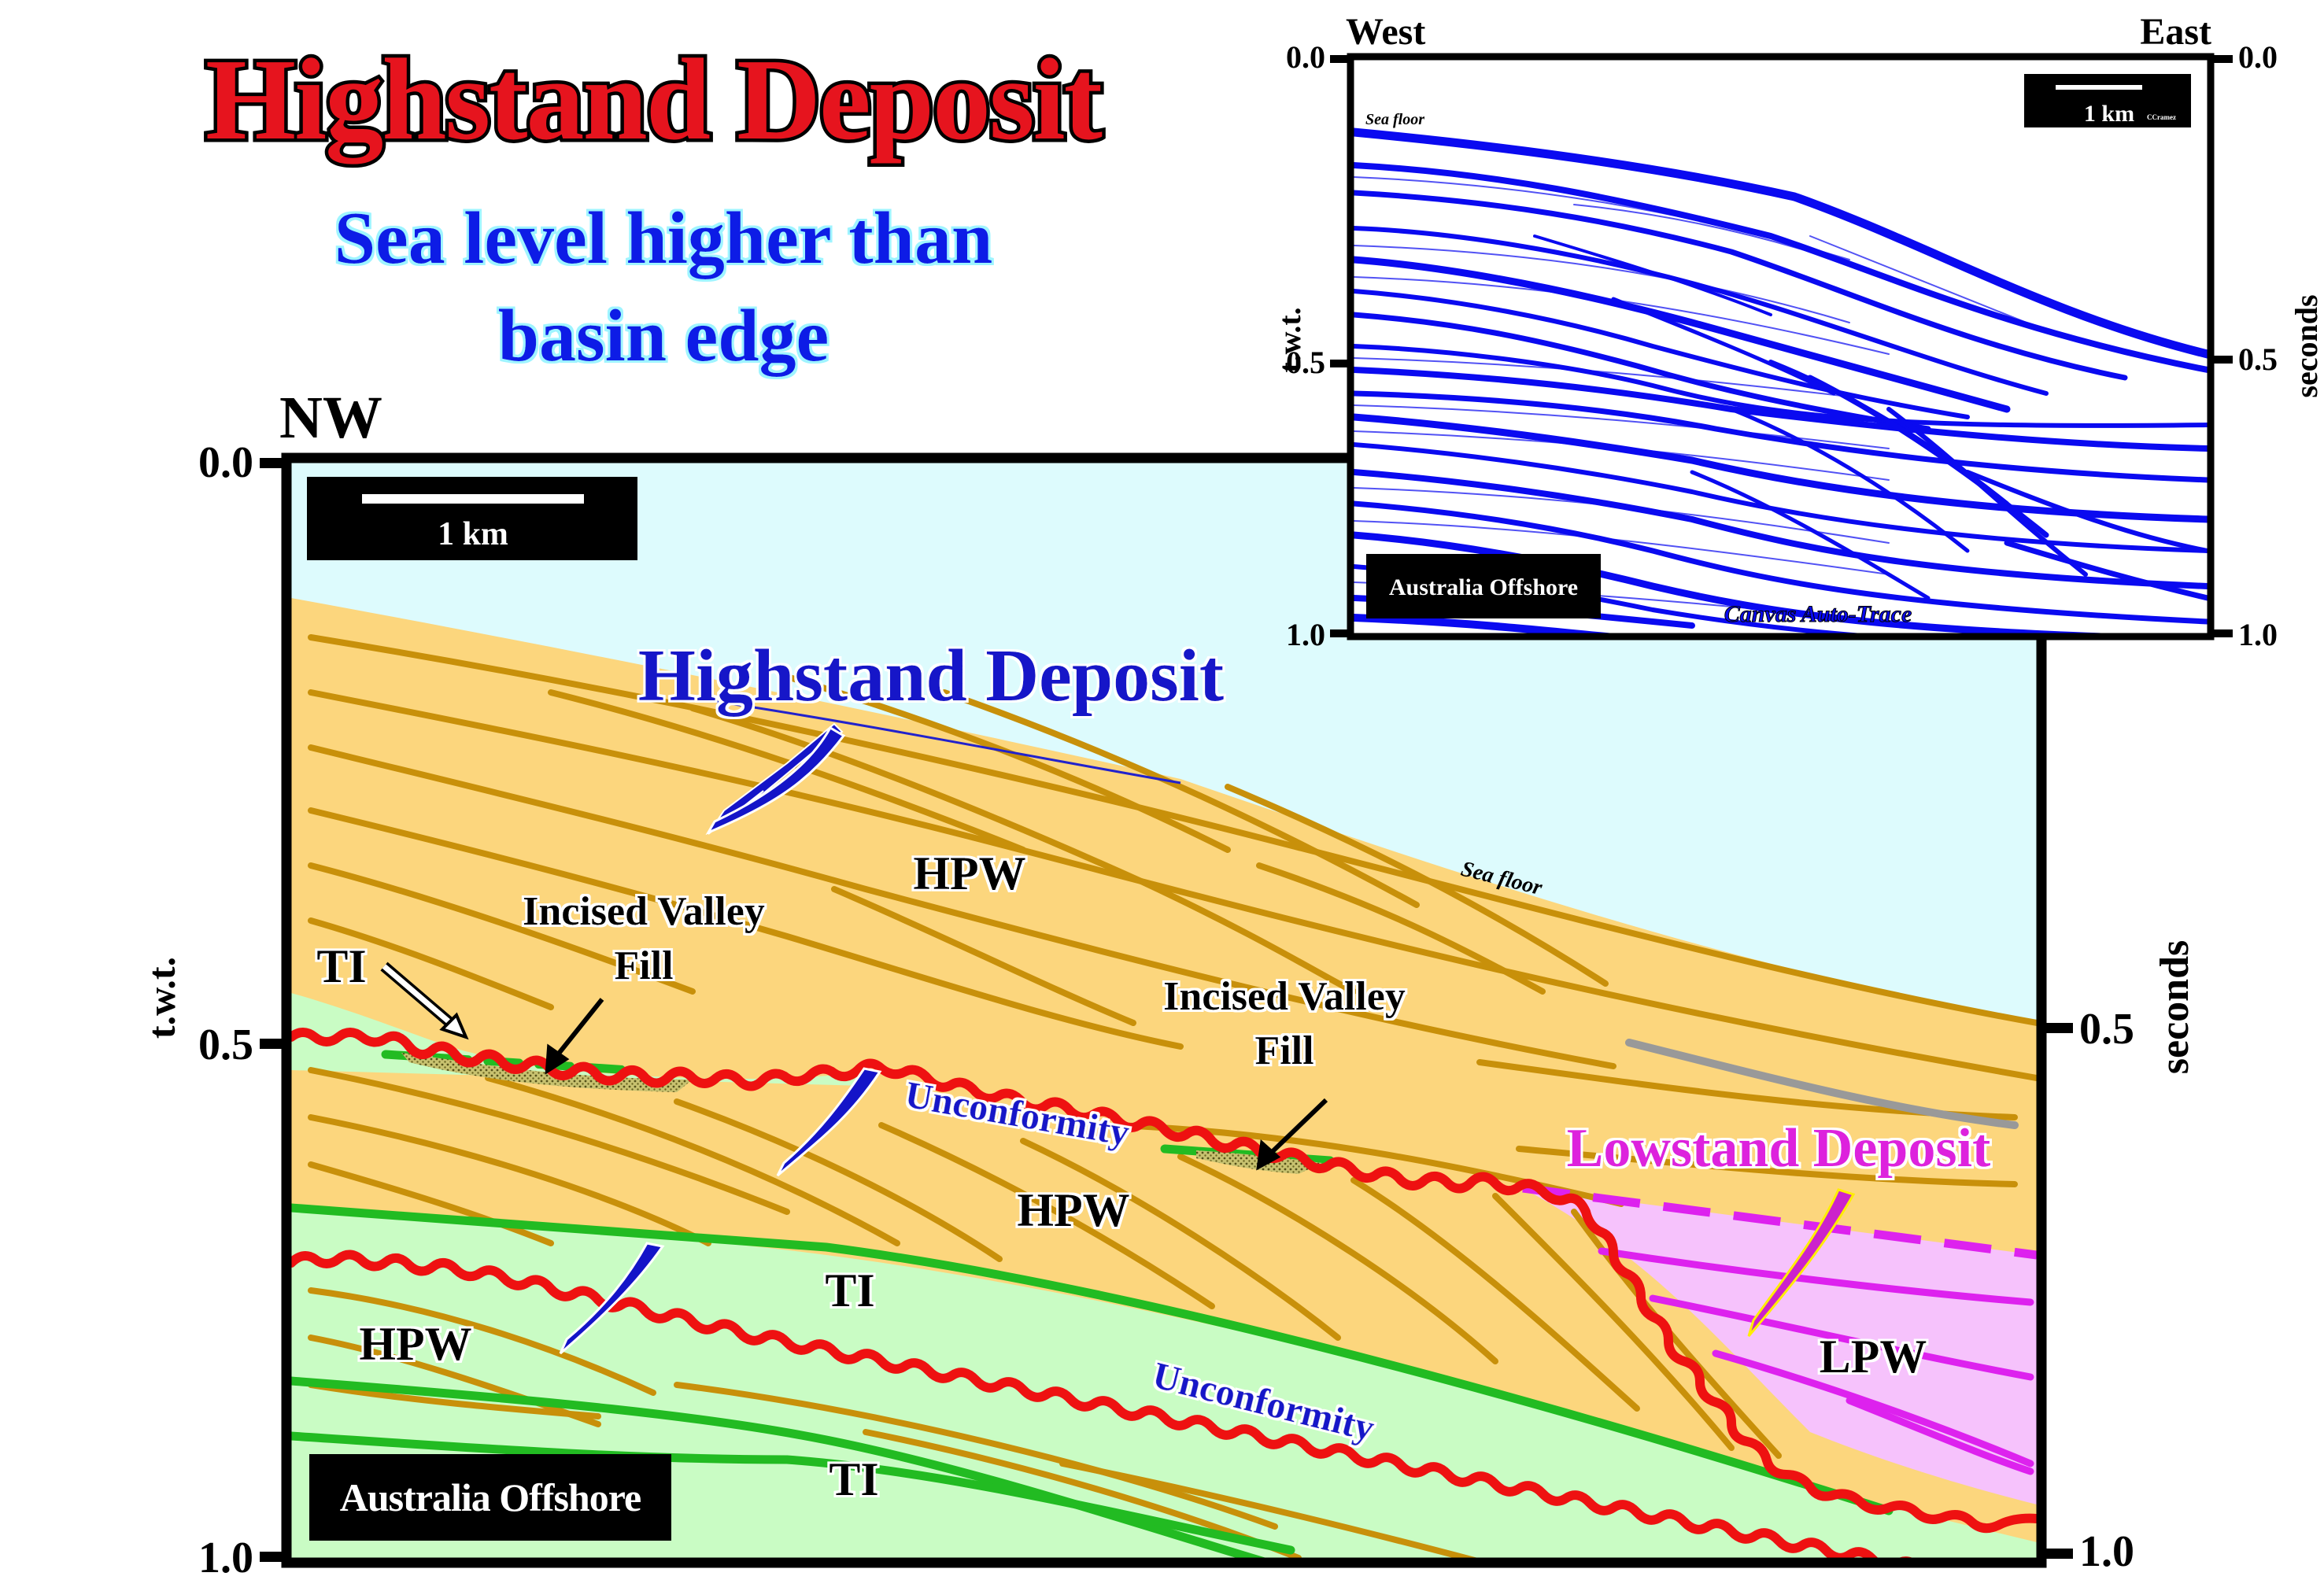 The image size is (2324, 1580). What do you see at coordinates (1873, 1356) in the screenshot?
I see `lpw-label: LPW` at bounding box center [1873, 1356].